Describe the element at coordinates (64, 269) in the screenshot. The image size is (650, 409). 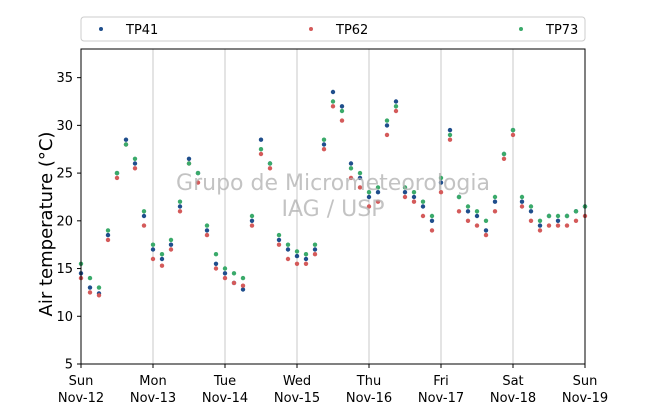
I see `y-tick-label: 15` at that location.